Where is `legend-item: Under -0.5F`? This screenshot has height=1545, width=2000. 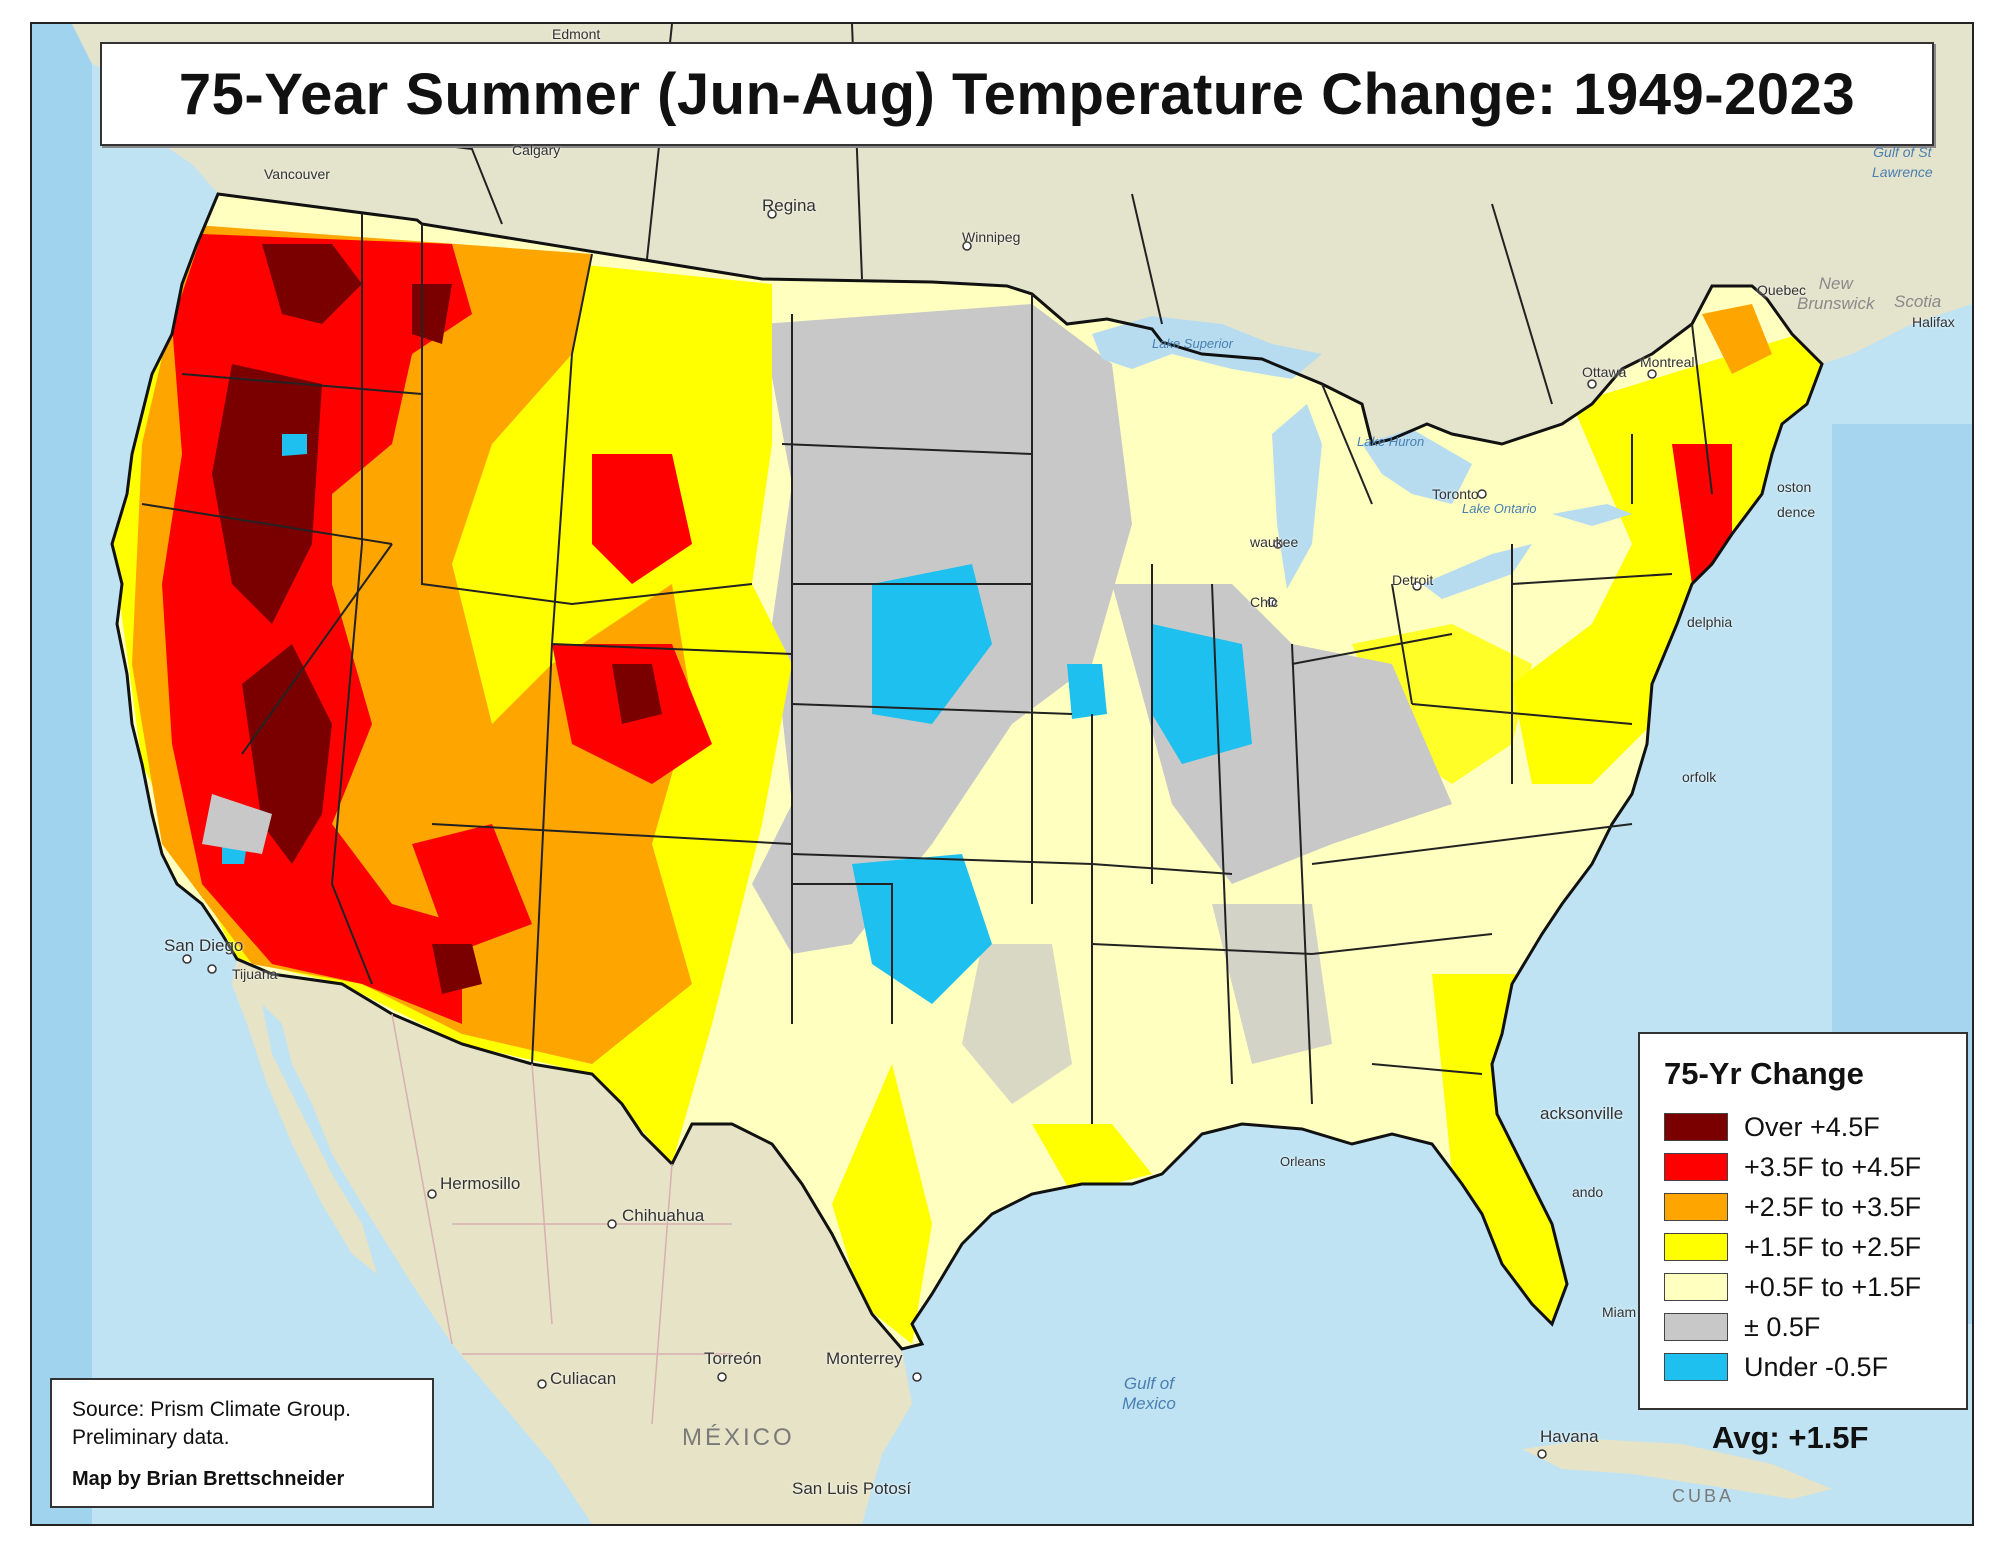
legend-item: Under -0.5F is located at coordinates (1776, 1367).